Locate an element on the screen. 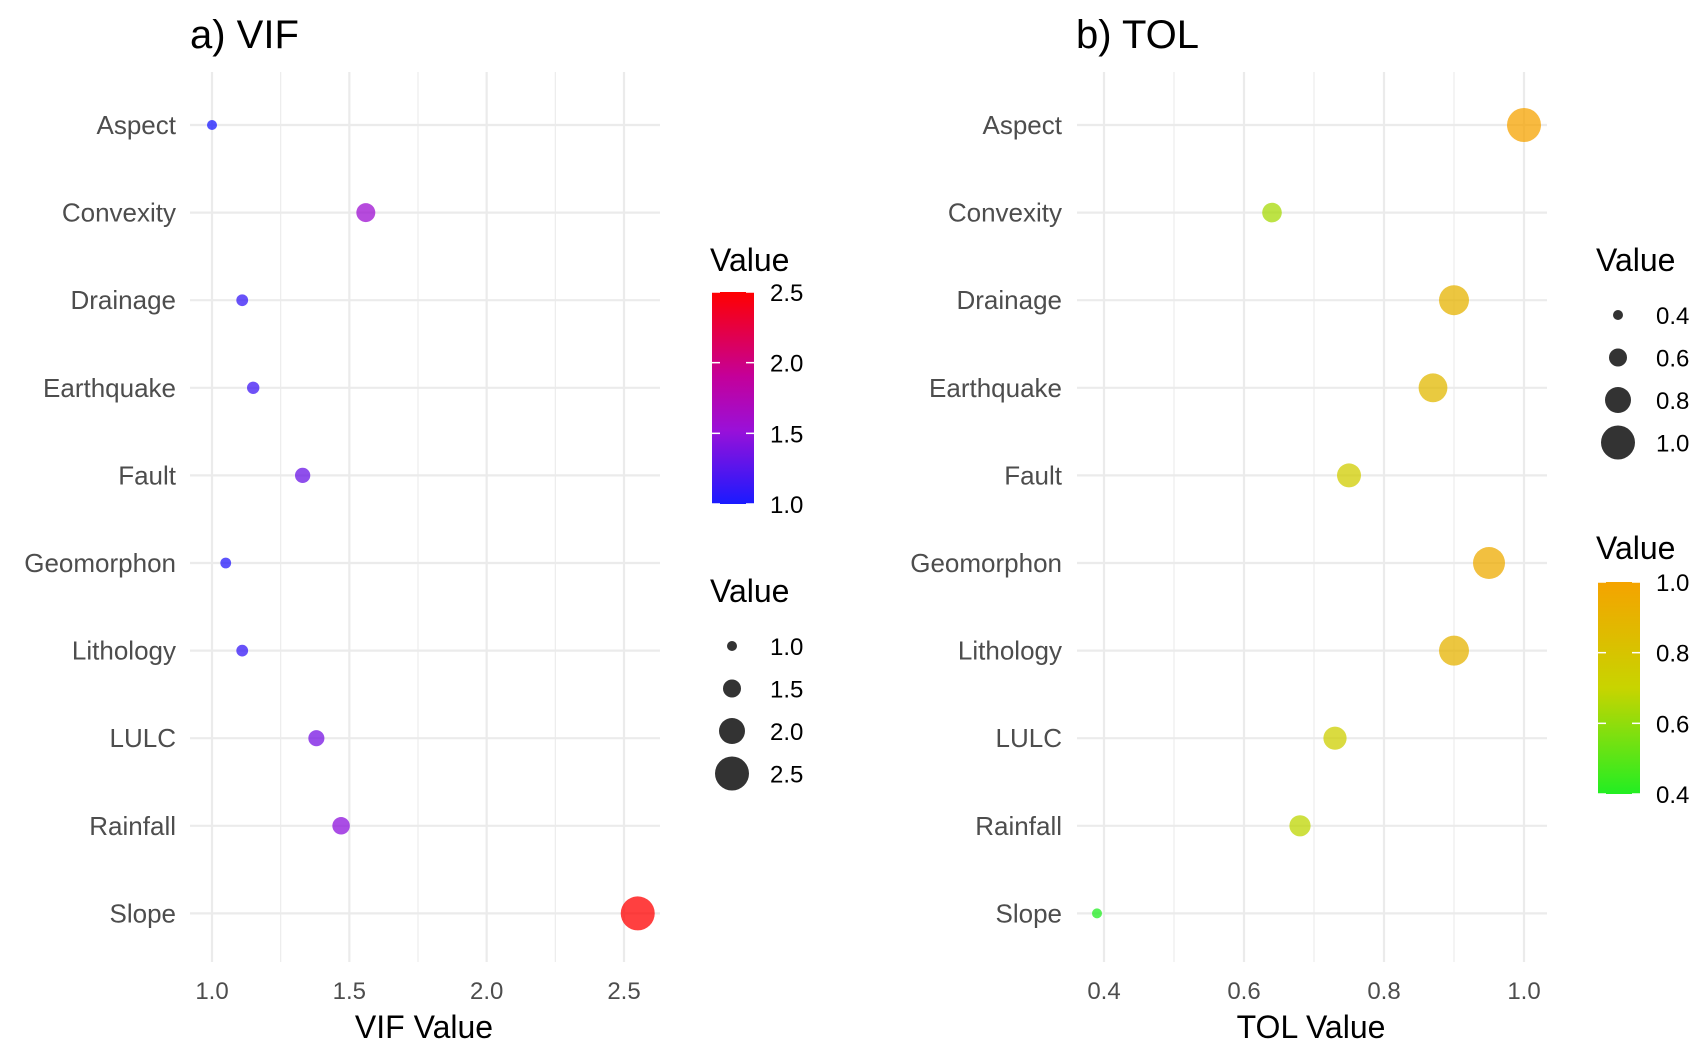  tol-color-bar is located at coordinates (1619, 688).